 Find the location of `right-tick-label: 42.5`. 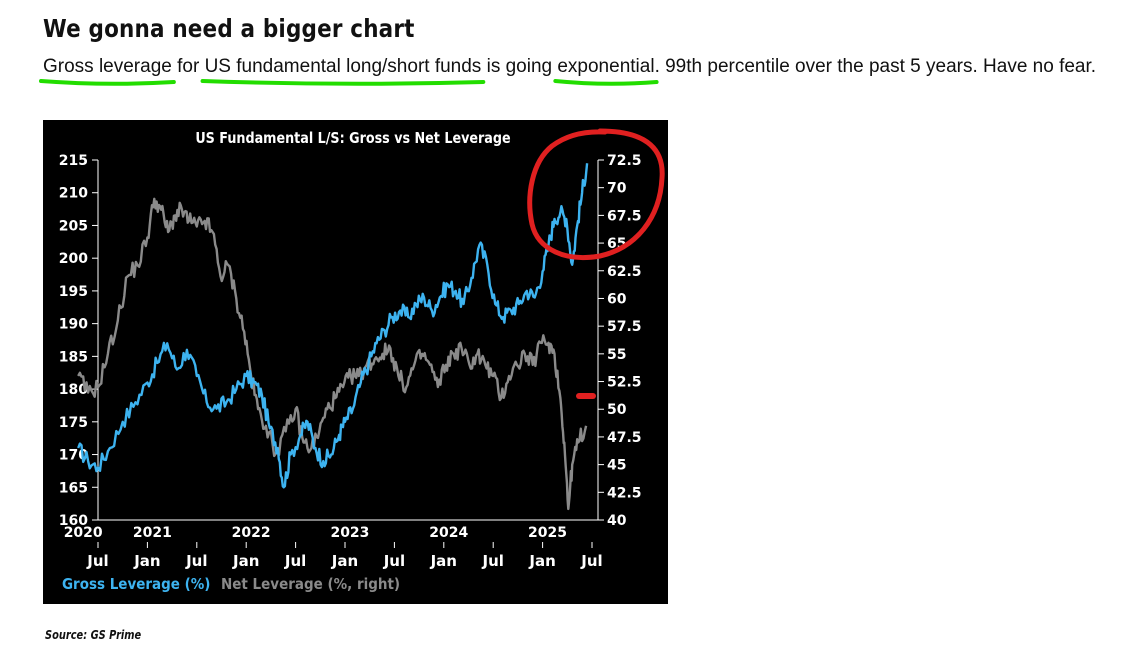

right-tick-label: 42.5 is located at coordinates (624, 493).